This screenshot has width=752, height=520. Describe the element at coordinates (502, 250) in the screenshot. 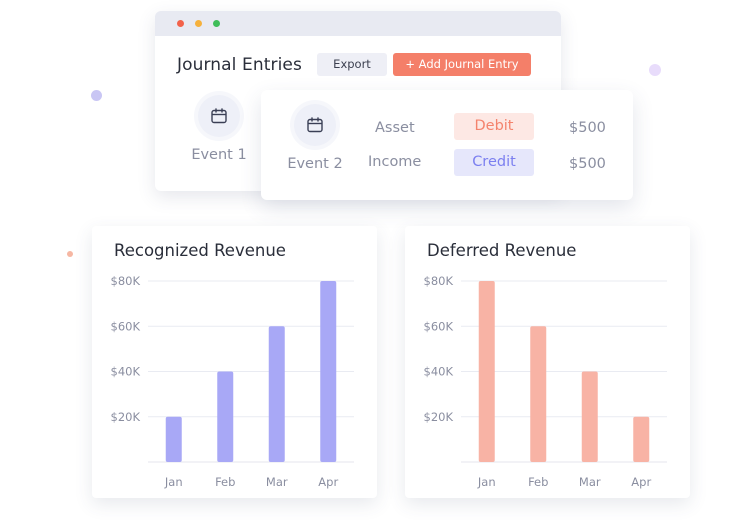

I see `chart-title: Deferred Revenue` at that location.